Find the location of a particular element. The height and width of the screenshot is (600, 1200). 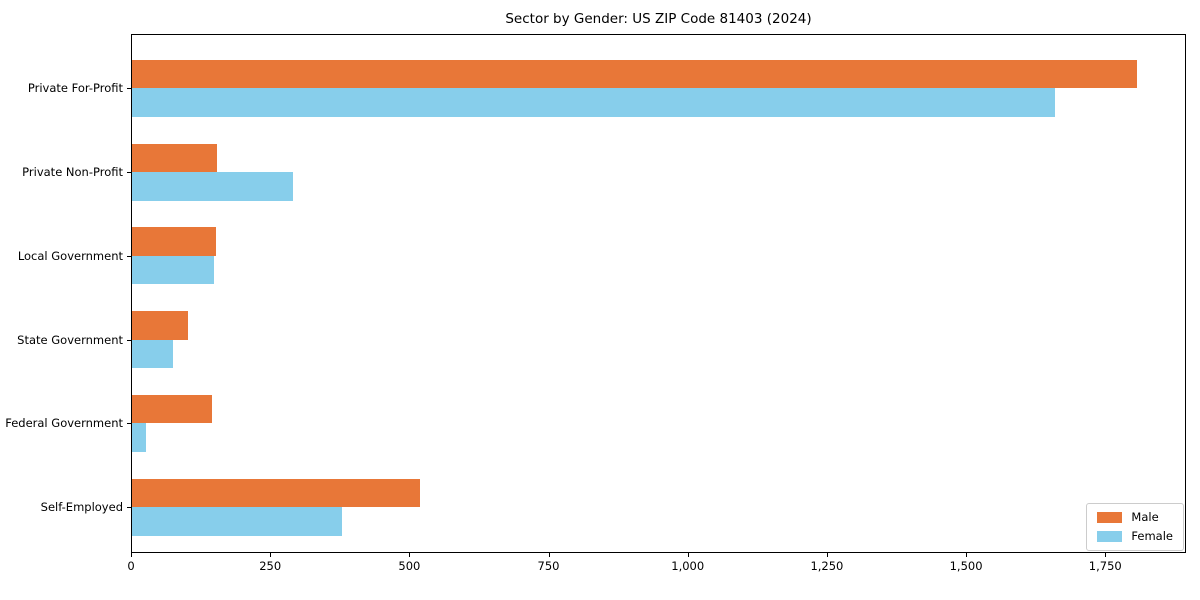

legend-item-female: Female is located at coordinates (1135, 536).